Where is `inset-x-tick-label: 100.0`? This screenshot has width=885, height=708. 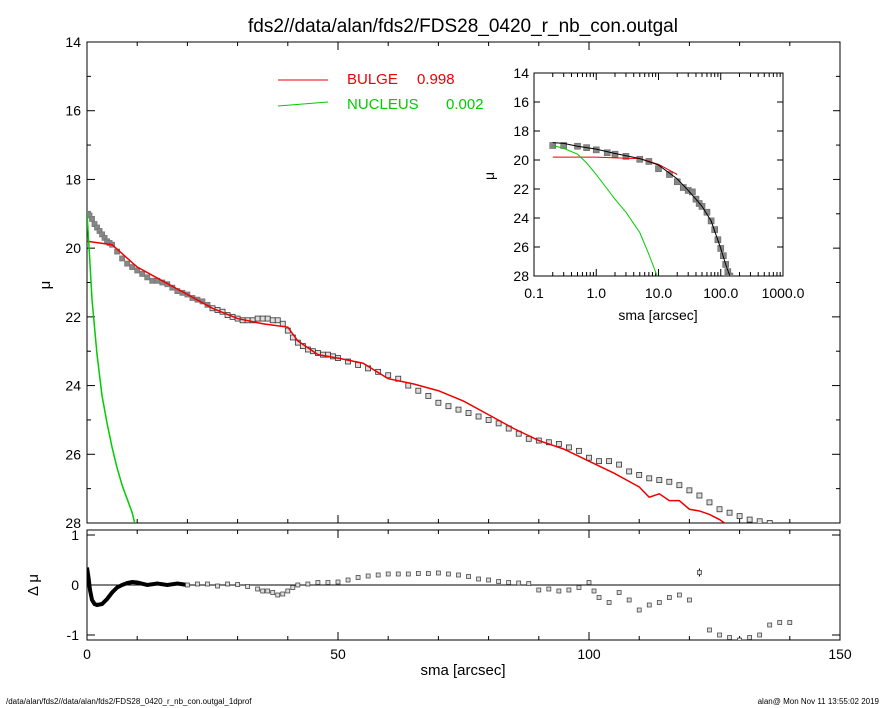 inset-x-tick-label: 100.0 is located at coordinates (720, 293).